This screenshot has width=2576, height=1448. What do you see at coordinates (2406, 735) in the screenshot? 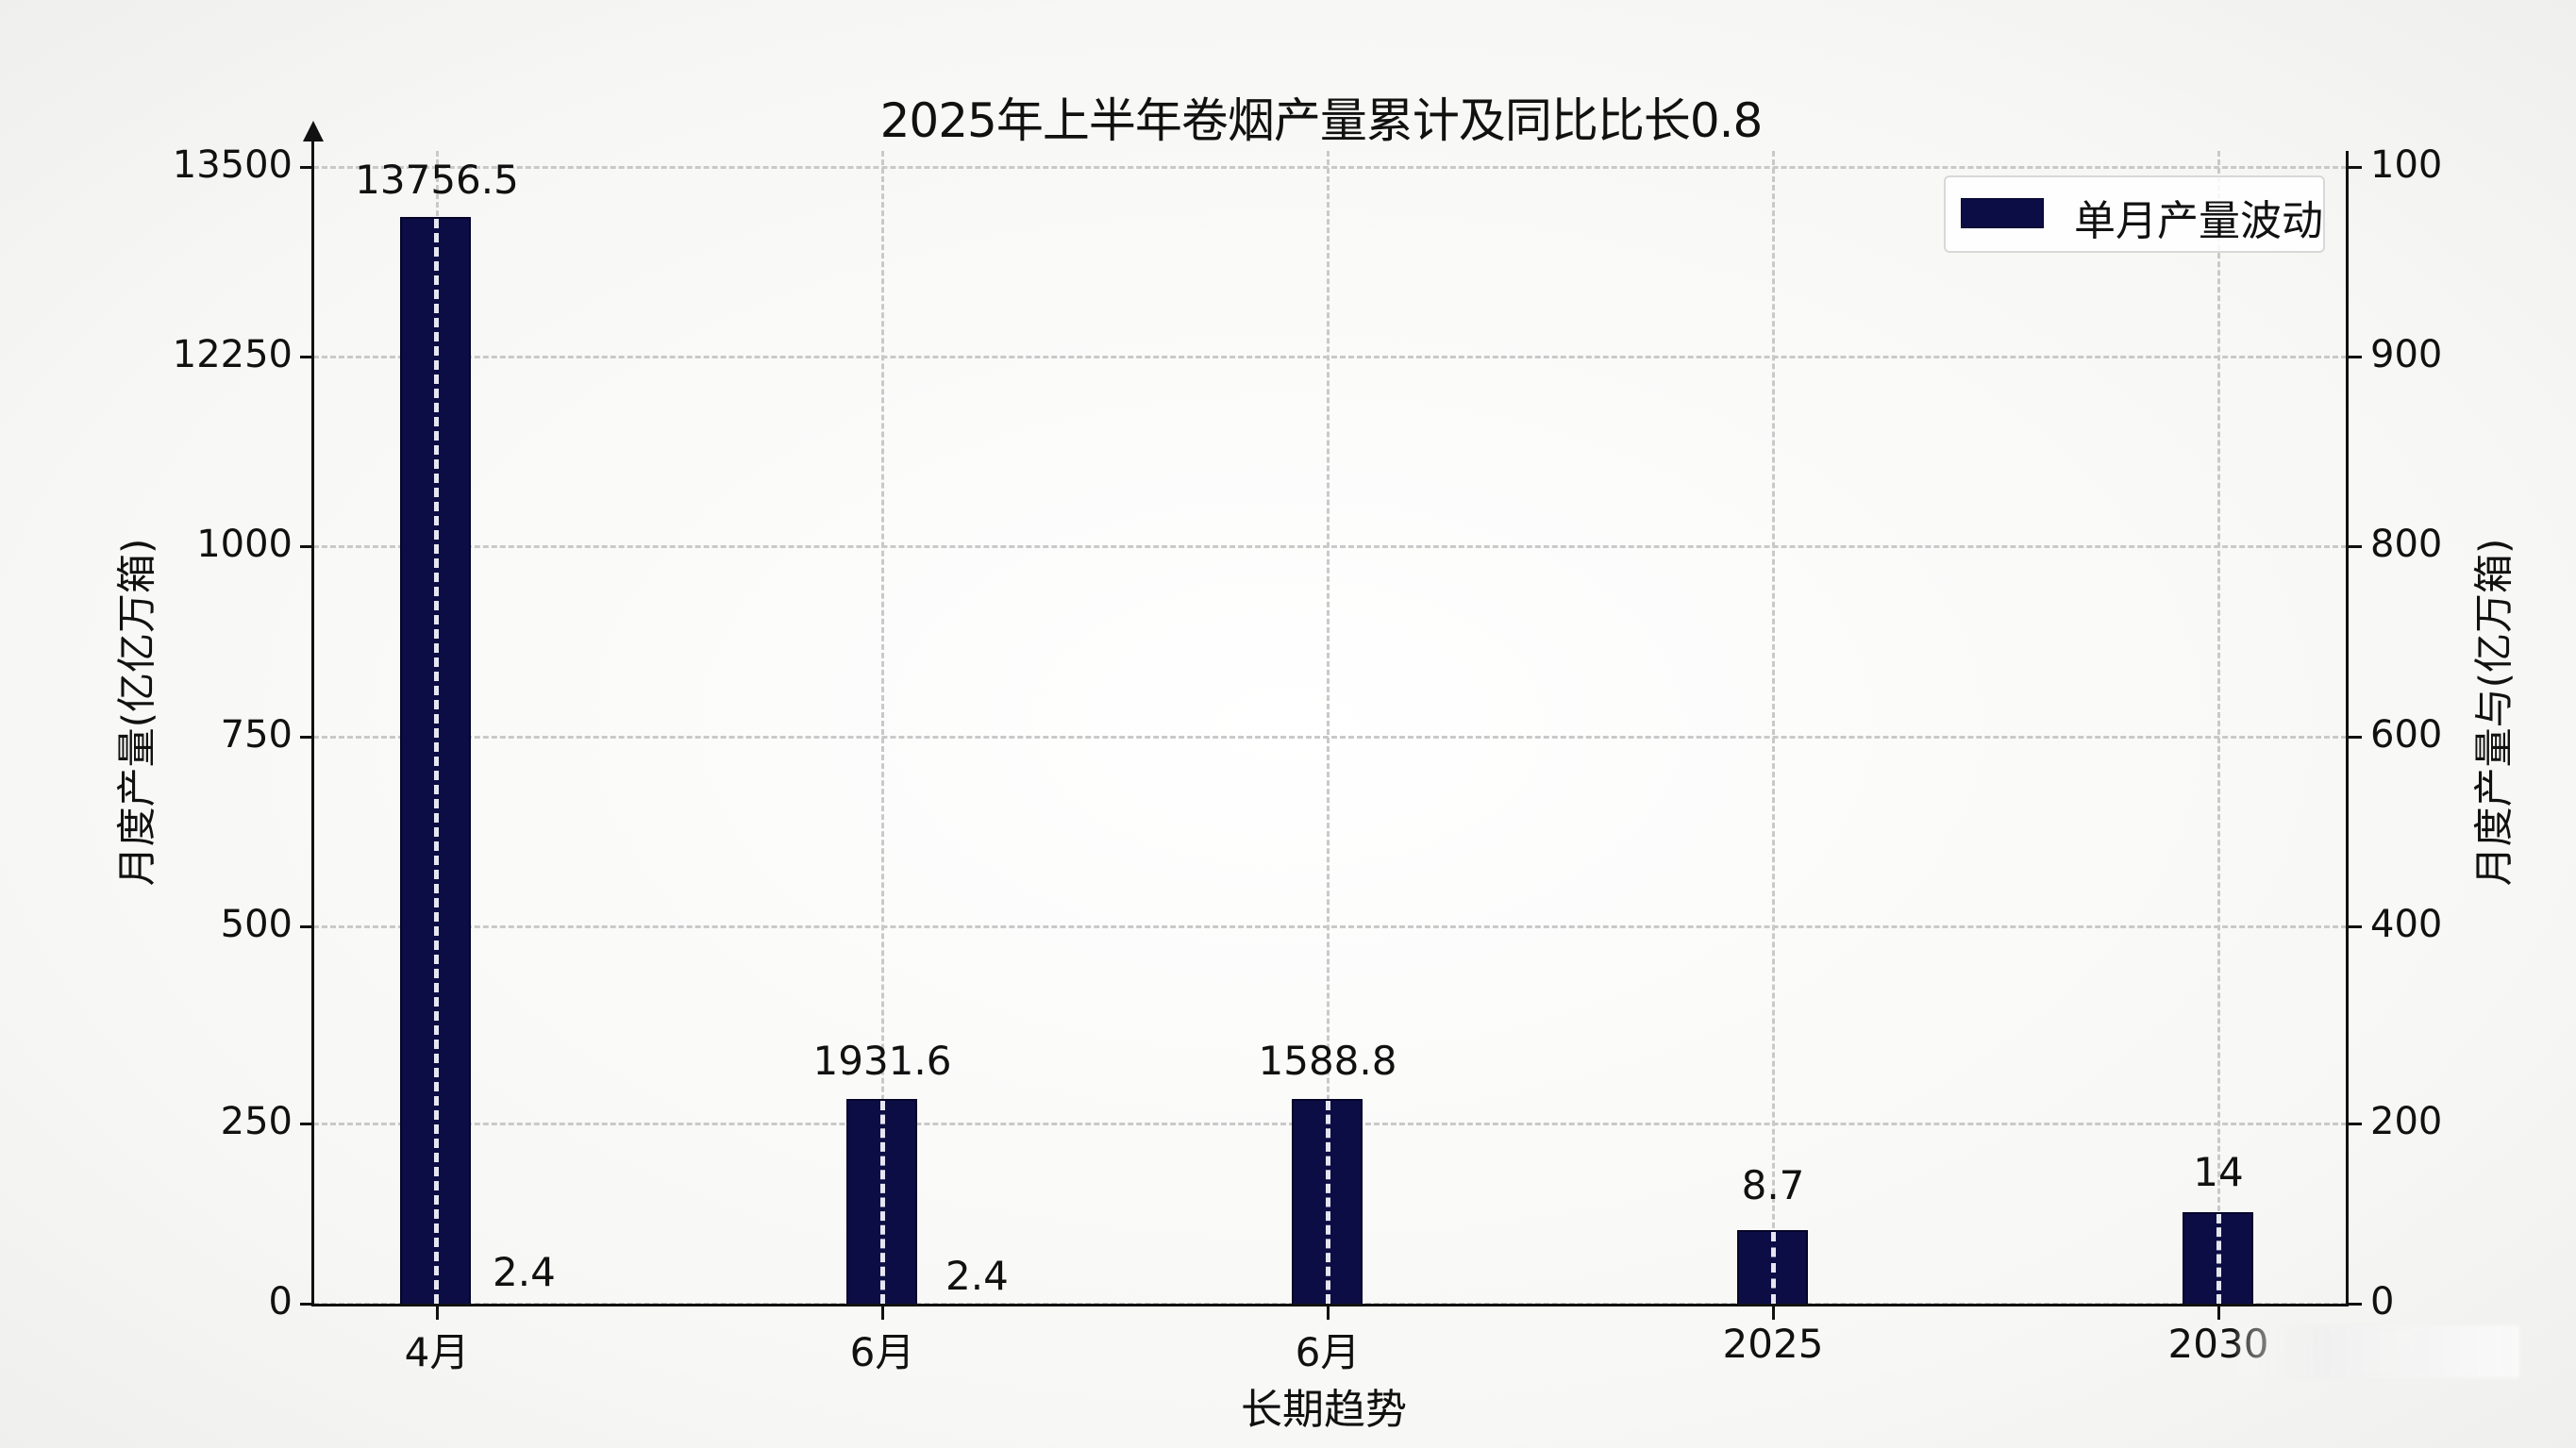
I see `right-tick-label: 600` at bounding box center [2406, 735].